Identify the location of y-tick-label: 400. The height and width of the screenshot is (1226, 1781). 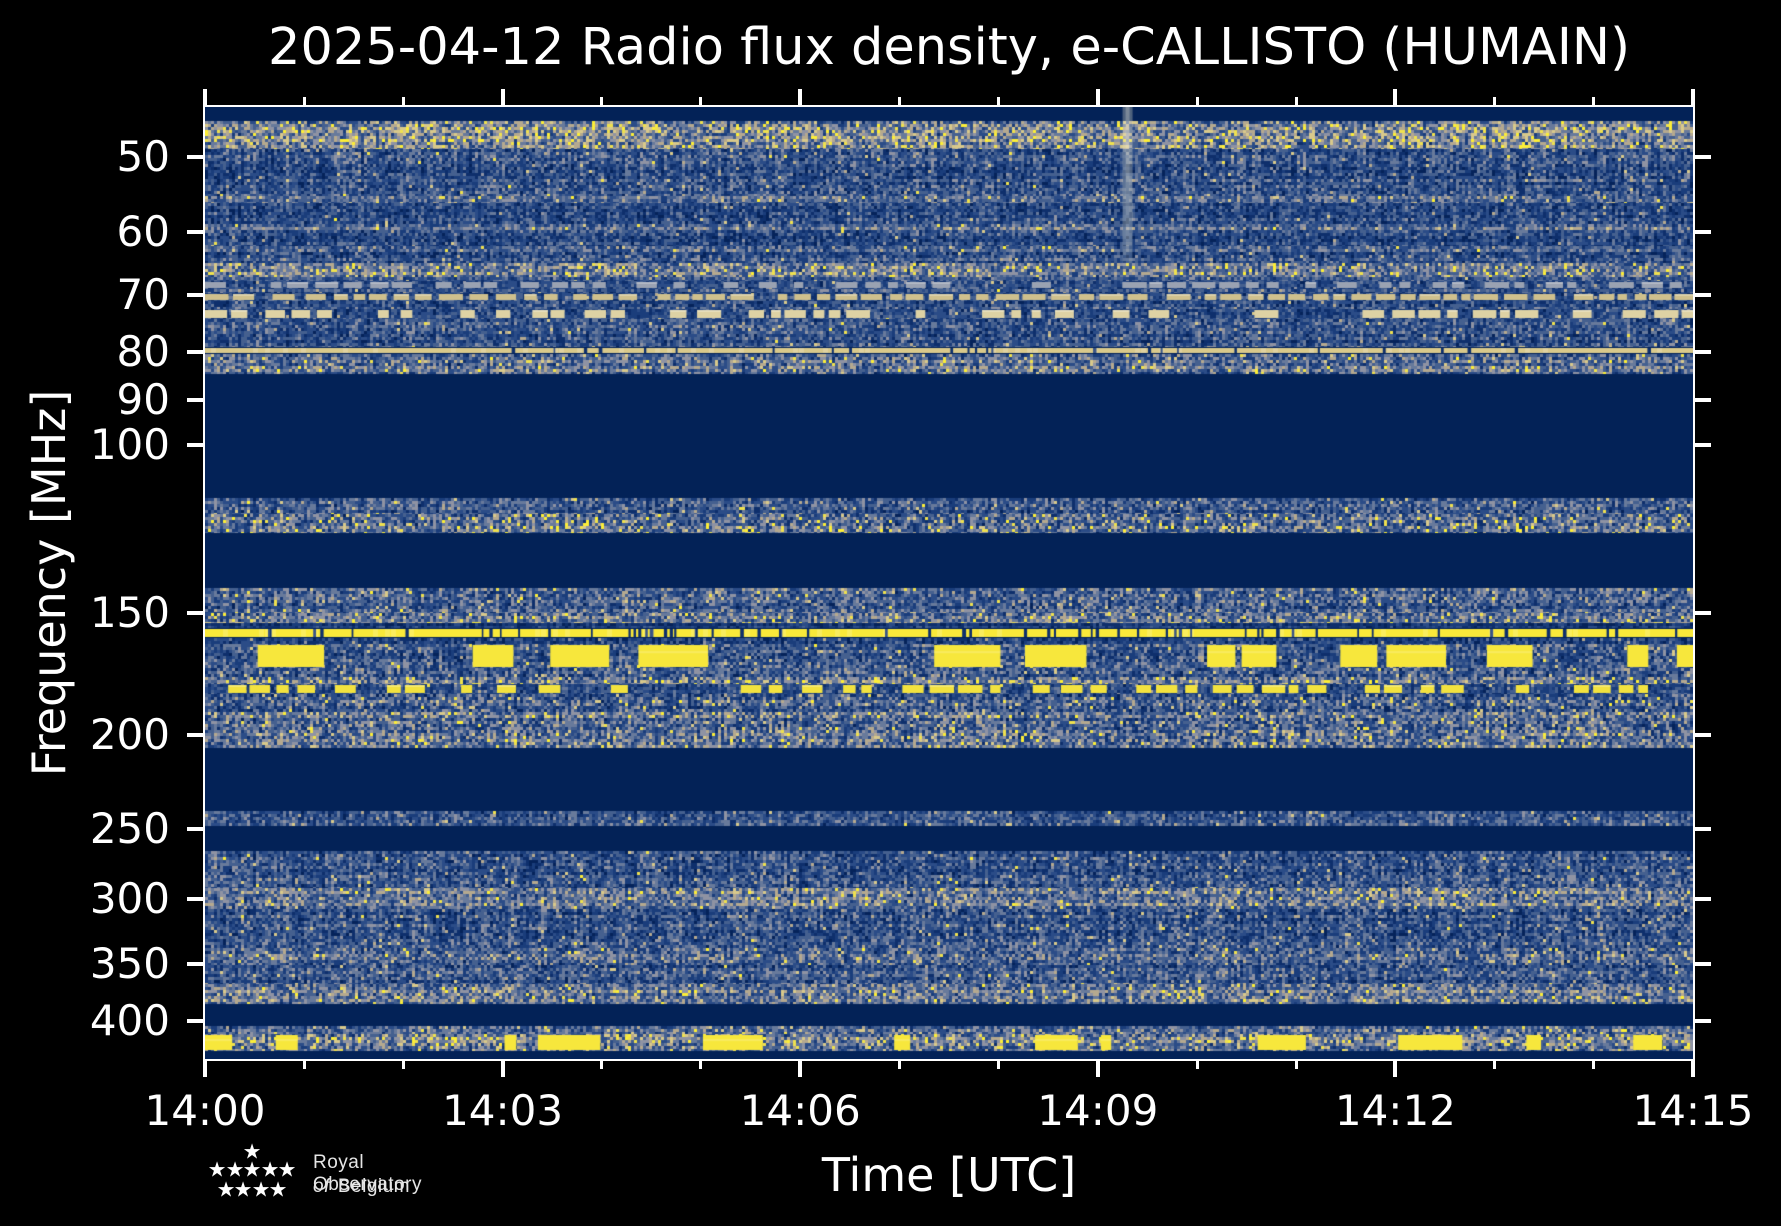
(129, 1020).